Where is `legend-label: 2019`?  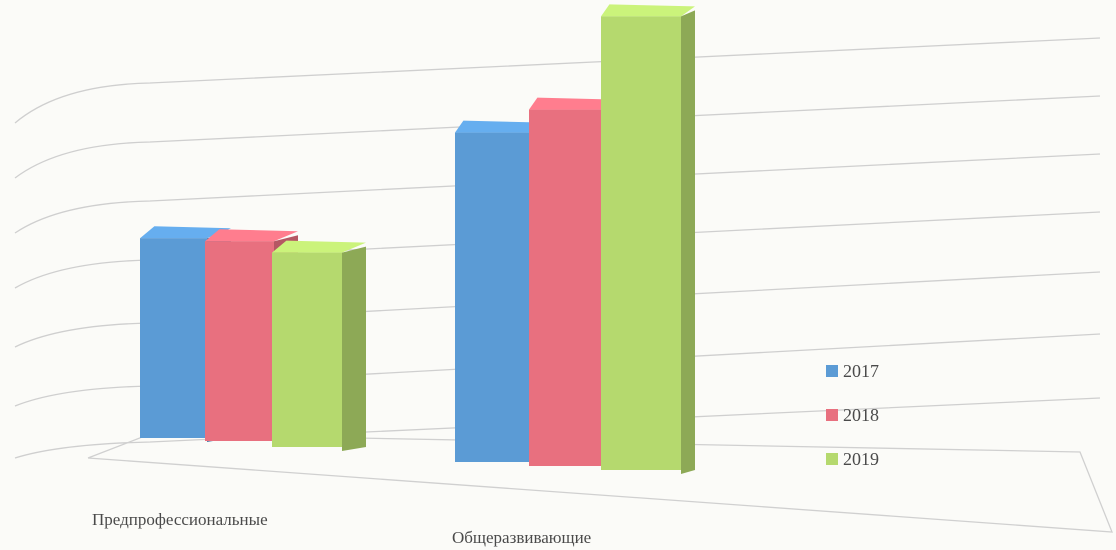
legend-label: 2019 is located at coordinates (861, 459).